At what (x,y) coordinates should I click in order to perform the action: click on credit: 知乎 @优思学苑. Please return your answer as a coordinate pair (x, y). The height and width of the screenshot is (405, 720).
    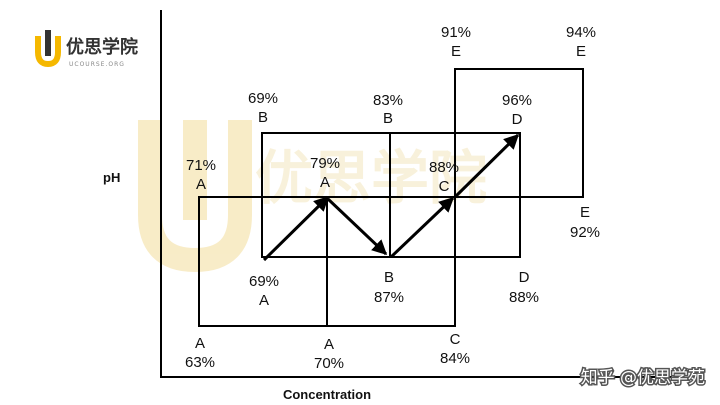
    Looking at the image, I should click on (642, 378).